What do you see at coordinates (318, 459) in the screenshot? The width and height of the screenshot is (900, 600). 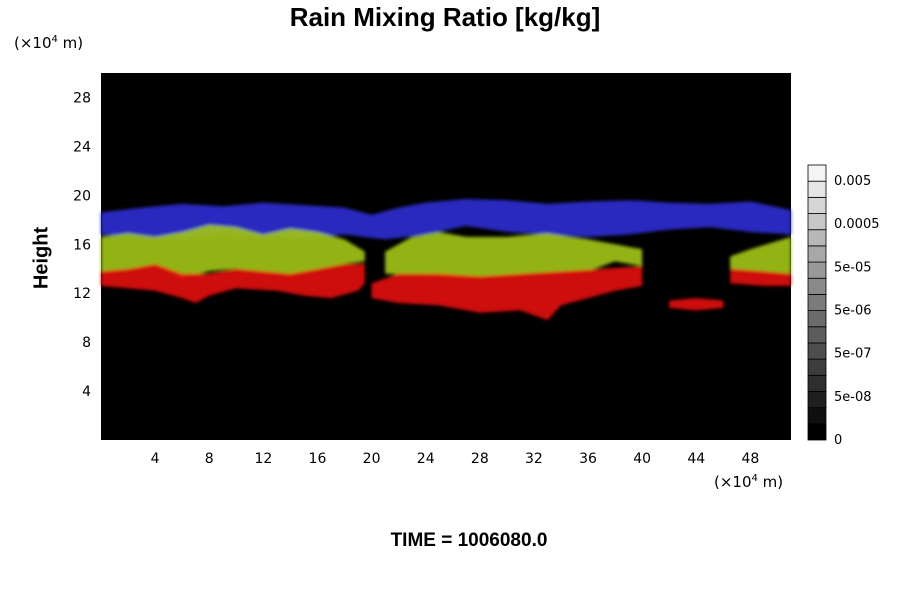 I see `x-tick-label: 16` at bounding box center [318, 459].